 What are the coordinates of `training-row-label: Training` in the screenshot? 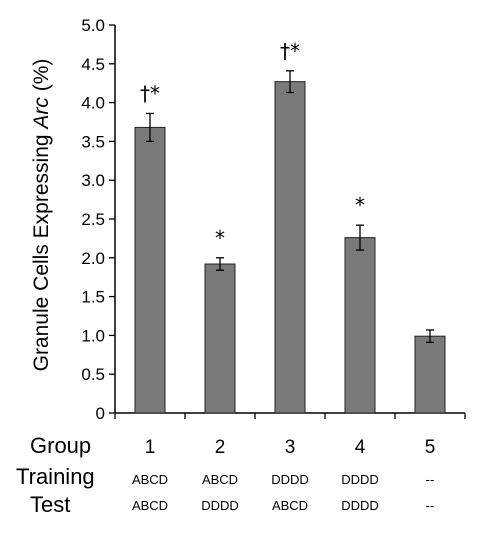 It's located at (55, 476).